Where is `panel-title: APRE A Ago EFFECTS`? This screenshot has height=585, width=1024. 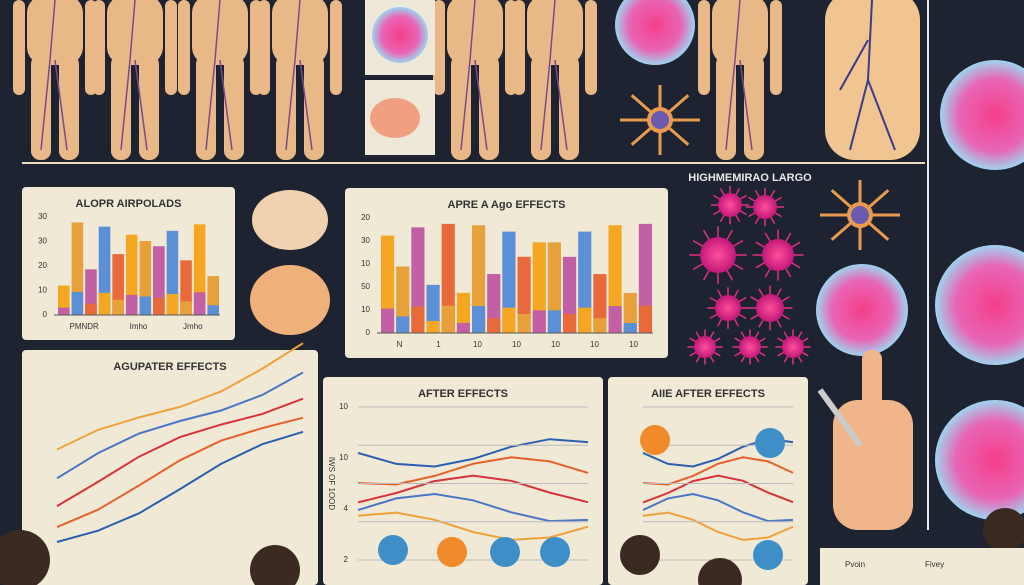
panel-title: APRE A Ago EFFECTS is located at coordinates (507, 205).